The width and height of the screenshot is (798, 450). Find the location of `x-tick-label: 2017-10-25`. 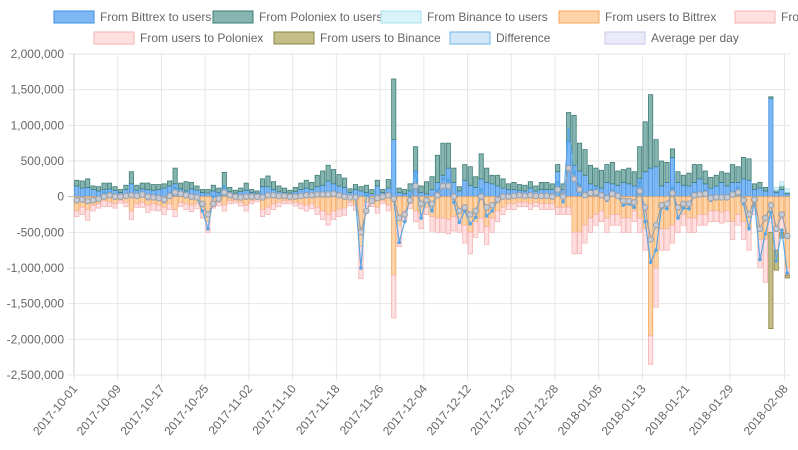

x-tick-label: 2017-10-25 is located at coordinates (186, 410).